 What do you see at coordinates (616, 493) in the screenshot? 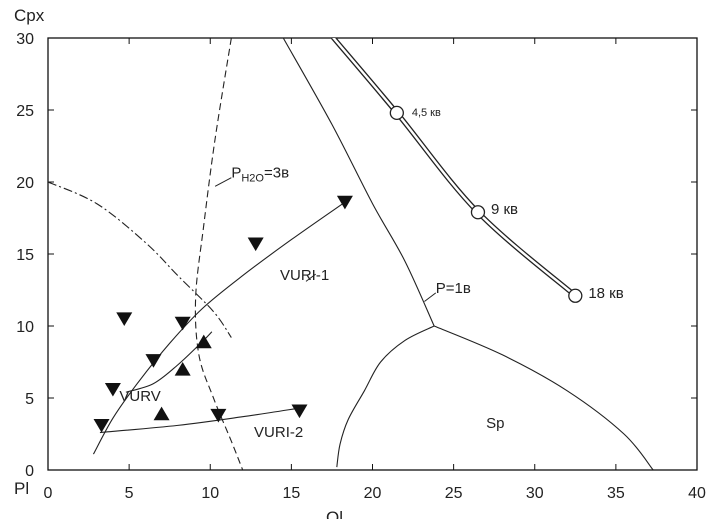
I see `x-tick-label: 35` at bounding box center [616, 493].